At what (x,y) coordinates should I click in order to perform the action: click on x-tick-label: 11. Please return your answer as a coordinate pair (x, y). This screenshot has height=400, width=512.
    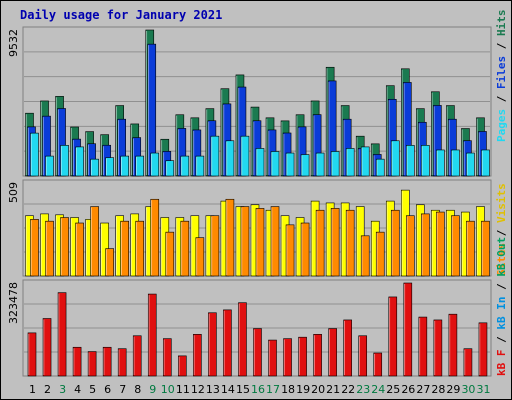
    Looking at the image, I should click on (183, 389).